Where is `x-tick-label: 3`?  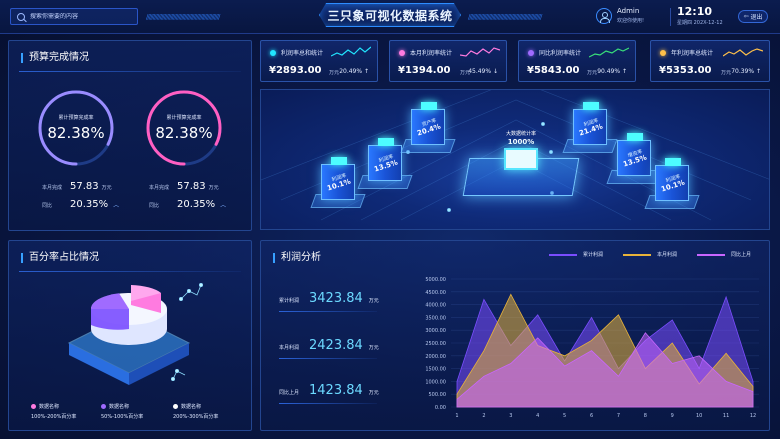 x-tick-label: 3 is located at coordinates (510, 416).